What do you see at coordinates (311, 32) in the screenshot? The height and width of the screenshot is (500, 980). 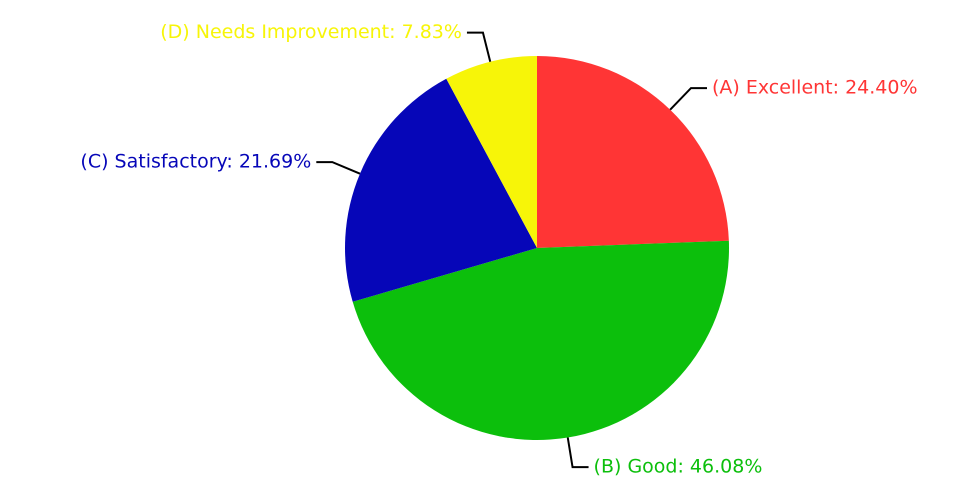 I see `slice-label: (D) Needs Improvement: 7.83%` at bounding box center [311, 32].